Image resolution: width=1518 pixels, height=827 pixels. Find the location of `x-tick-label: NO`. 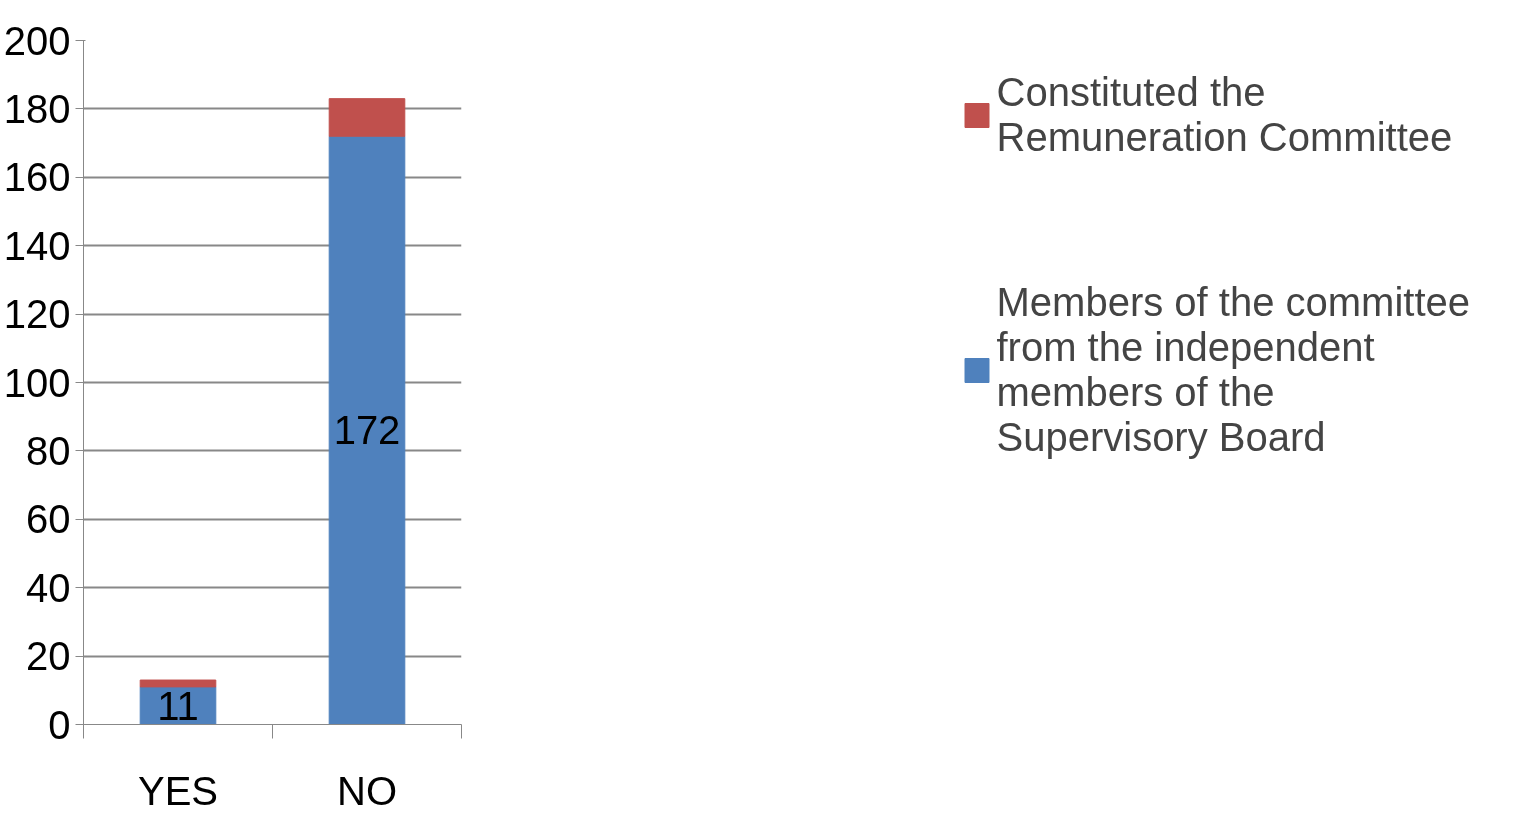

x-tick-label: NO is located at coordinates (367, 790).